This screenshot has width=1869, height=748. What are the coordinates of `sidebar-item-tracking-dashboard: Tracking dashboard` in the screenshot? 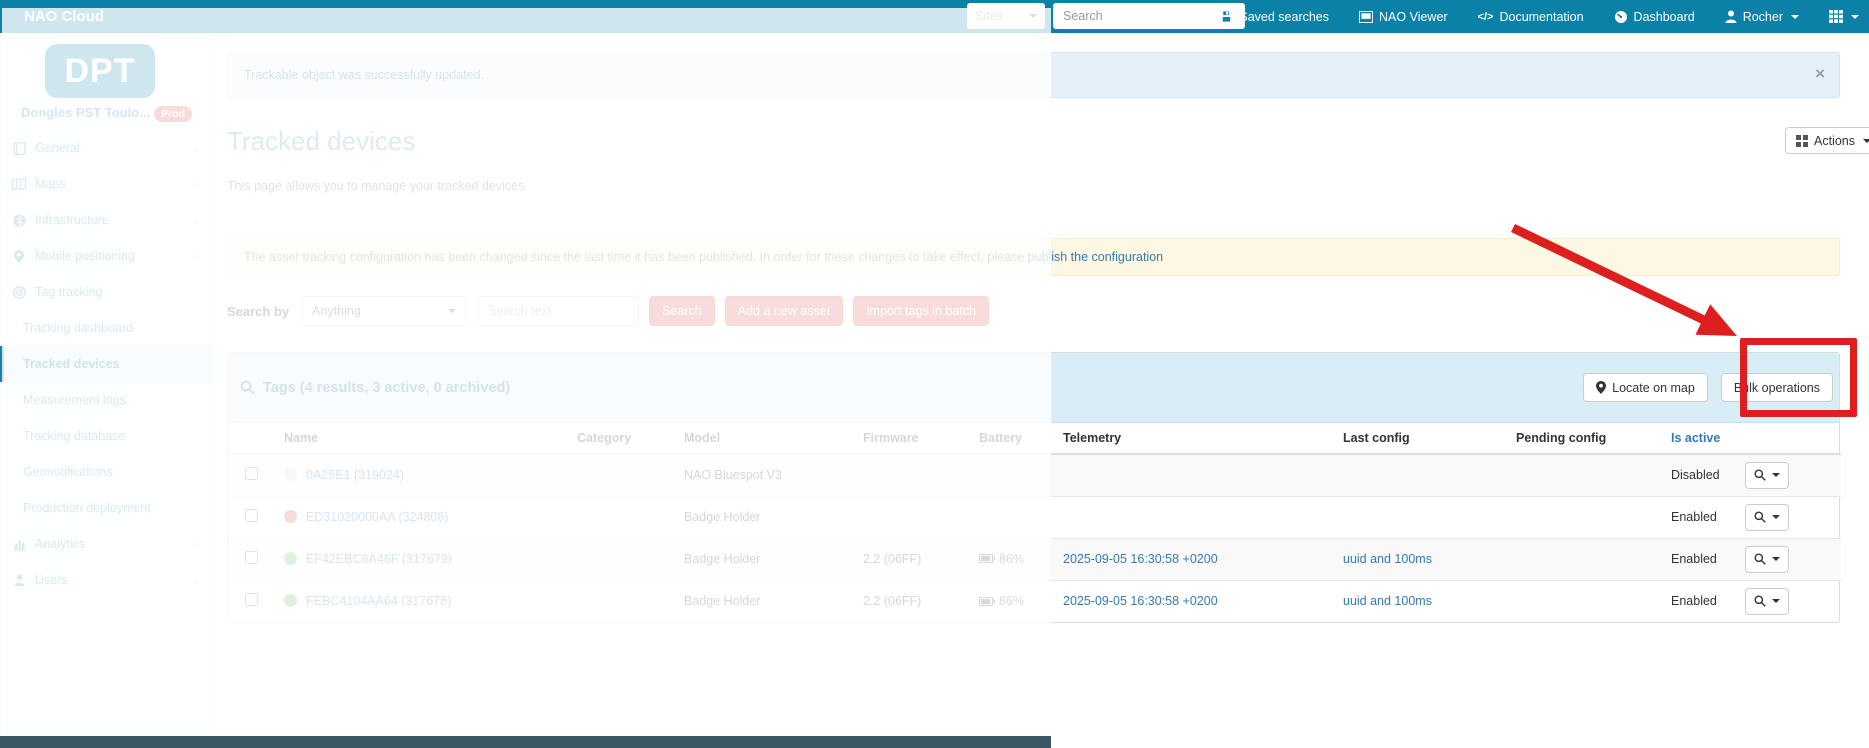 It's located at (106, 328).